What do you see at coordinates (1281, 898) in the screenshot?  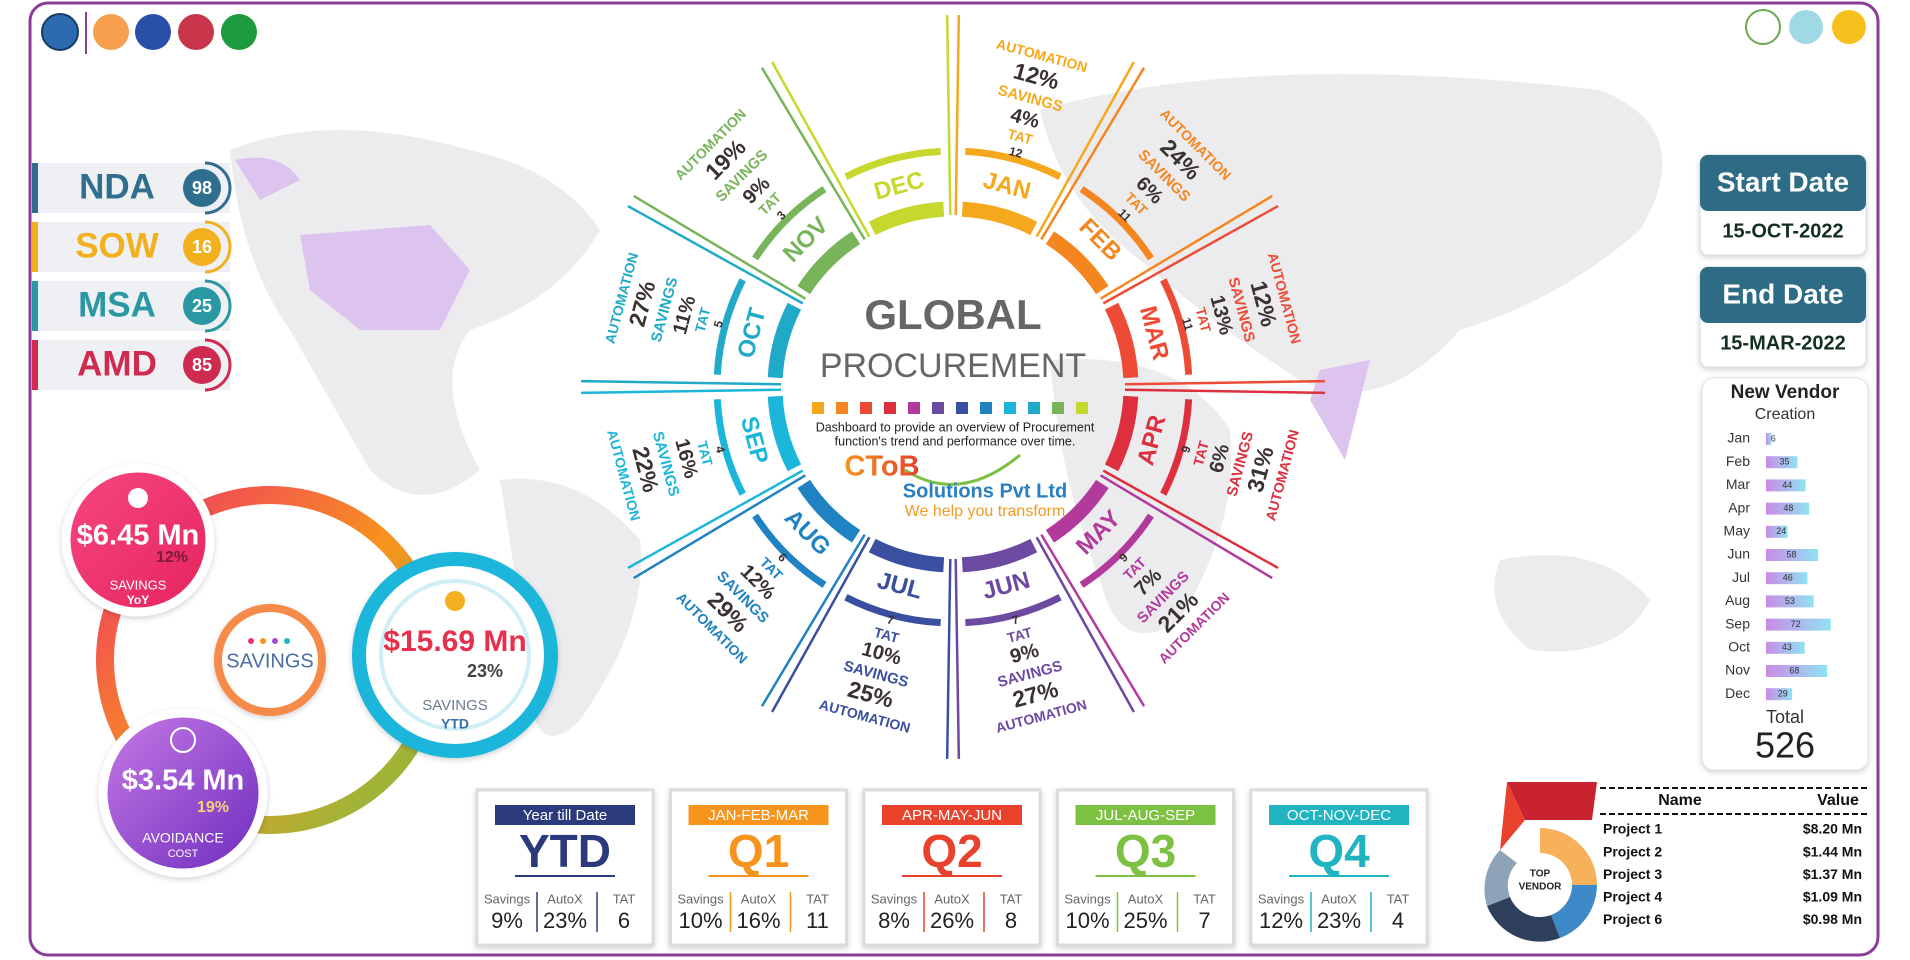 I see `quarter-metric-label: Savings` at bounding box center [1281, 898].